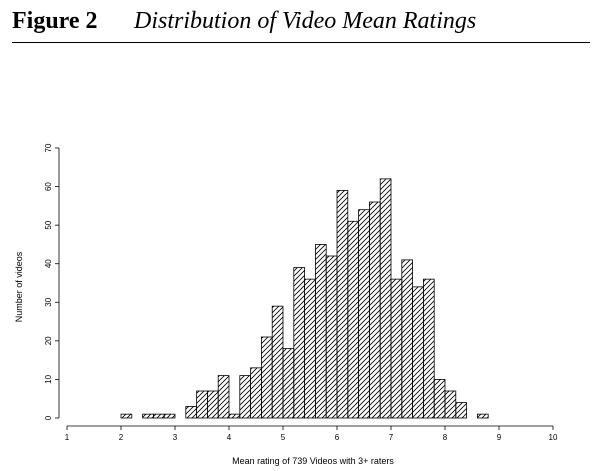  Describe the element at coordinates (121, 437) in the screenshot. I see `x-tick-label: 2` at that location.